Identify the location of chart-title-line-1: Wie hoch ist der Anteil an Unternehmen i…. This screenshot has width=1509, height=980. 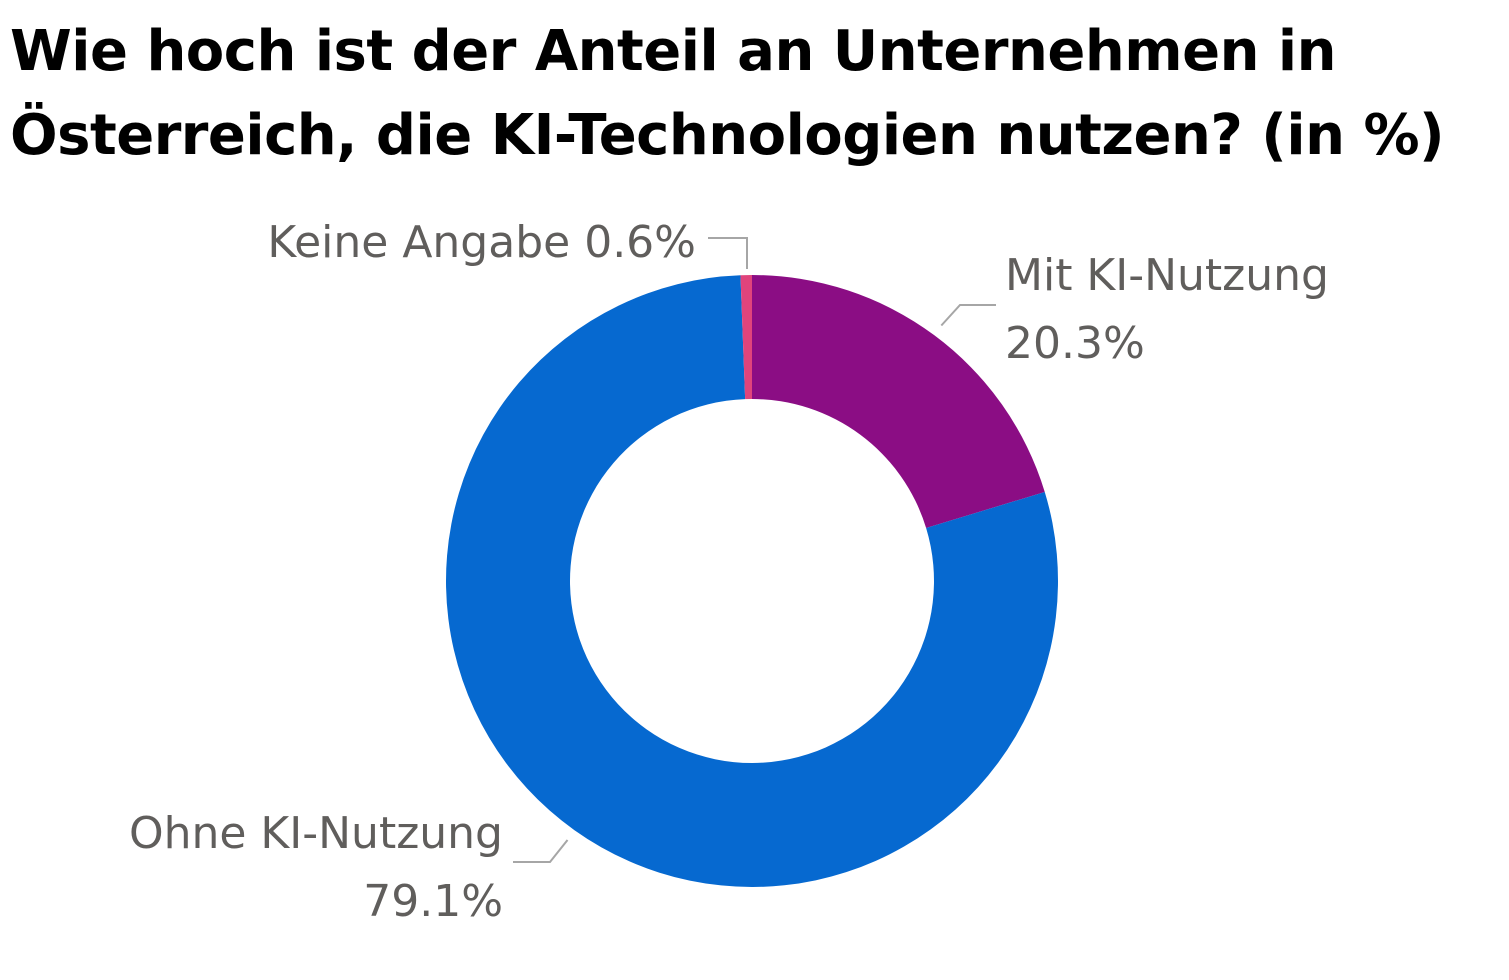
(673, 51).